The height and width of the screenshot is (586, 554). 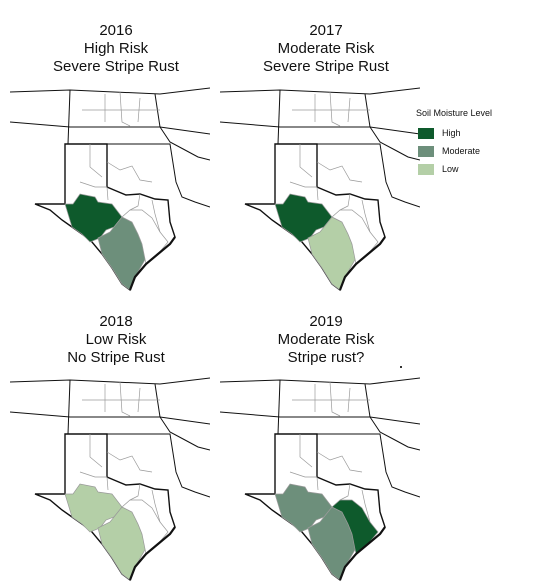 I want to click on legend-label-moderate: Moderate, so click(x=461, y=151).